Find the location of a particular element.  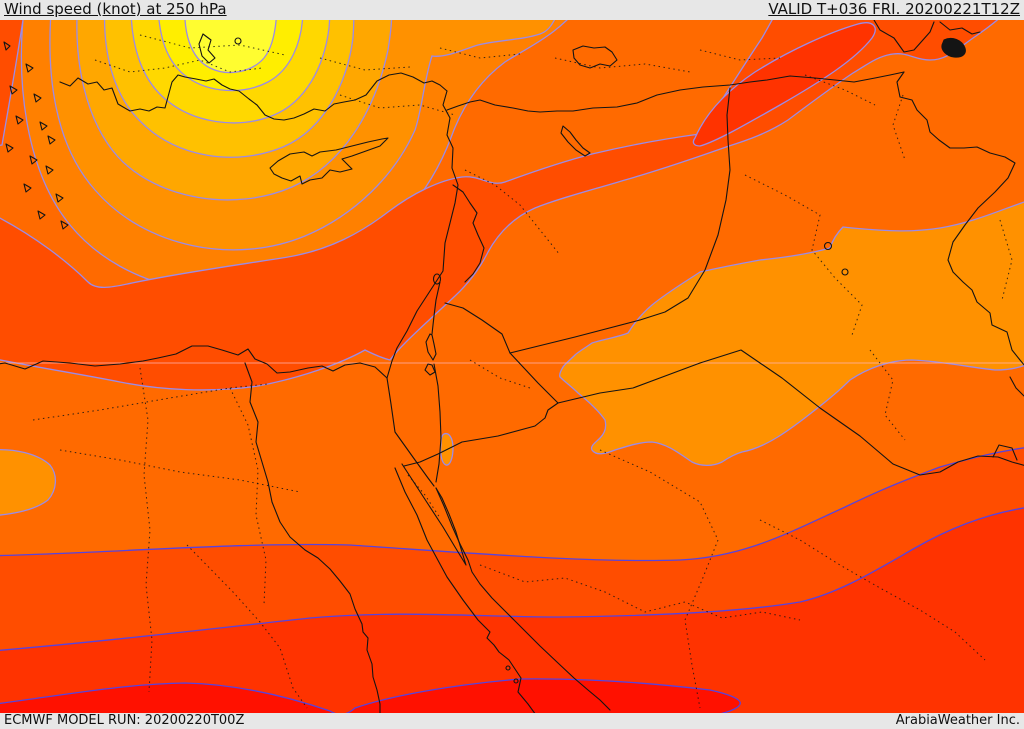

border-lebanon is located at coordinates (468, 233).